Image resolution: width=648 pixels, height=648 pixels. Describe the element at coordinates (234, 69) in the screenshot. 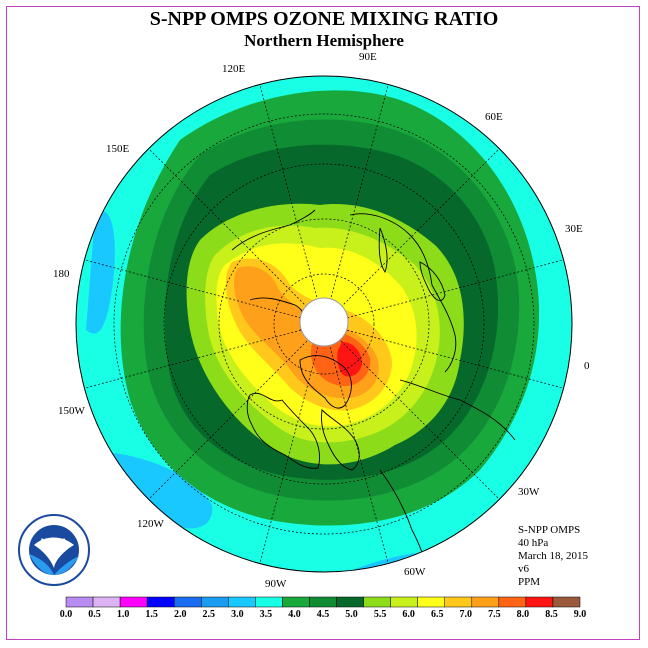

I see `lon-label-120e: 120E` at that location.